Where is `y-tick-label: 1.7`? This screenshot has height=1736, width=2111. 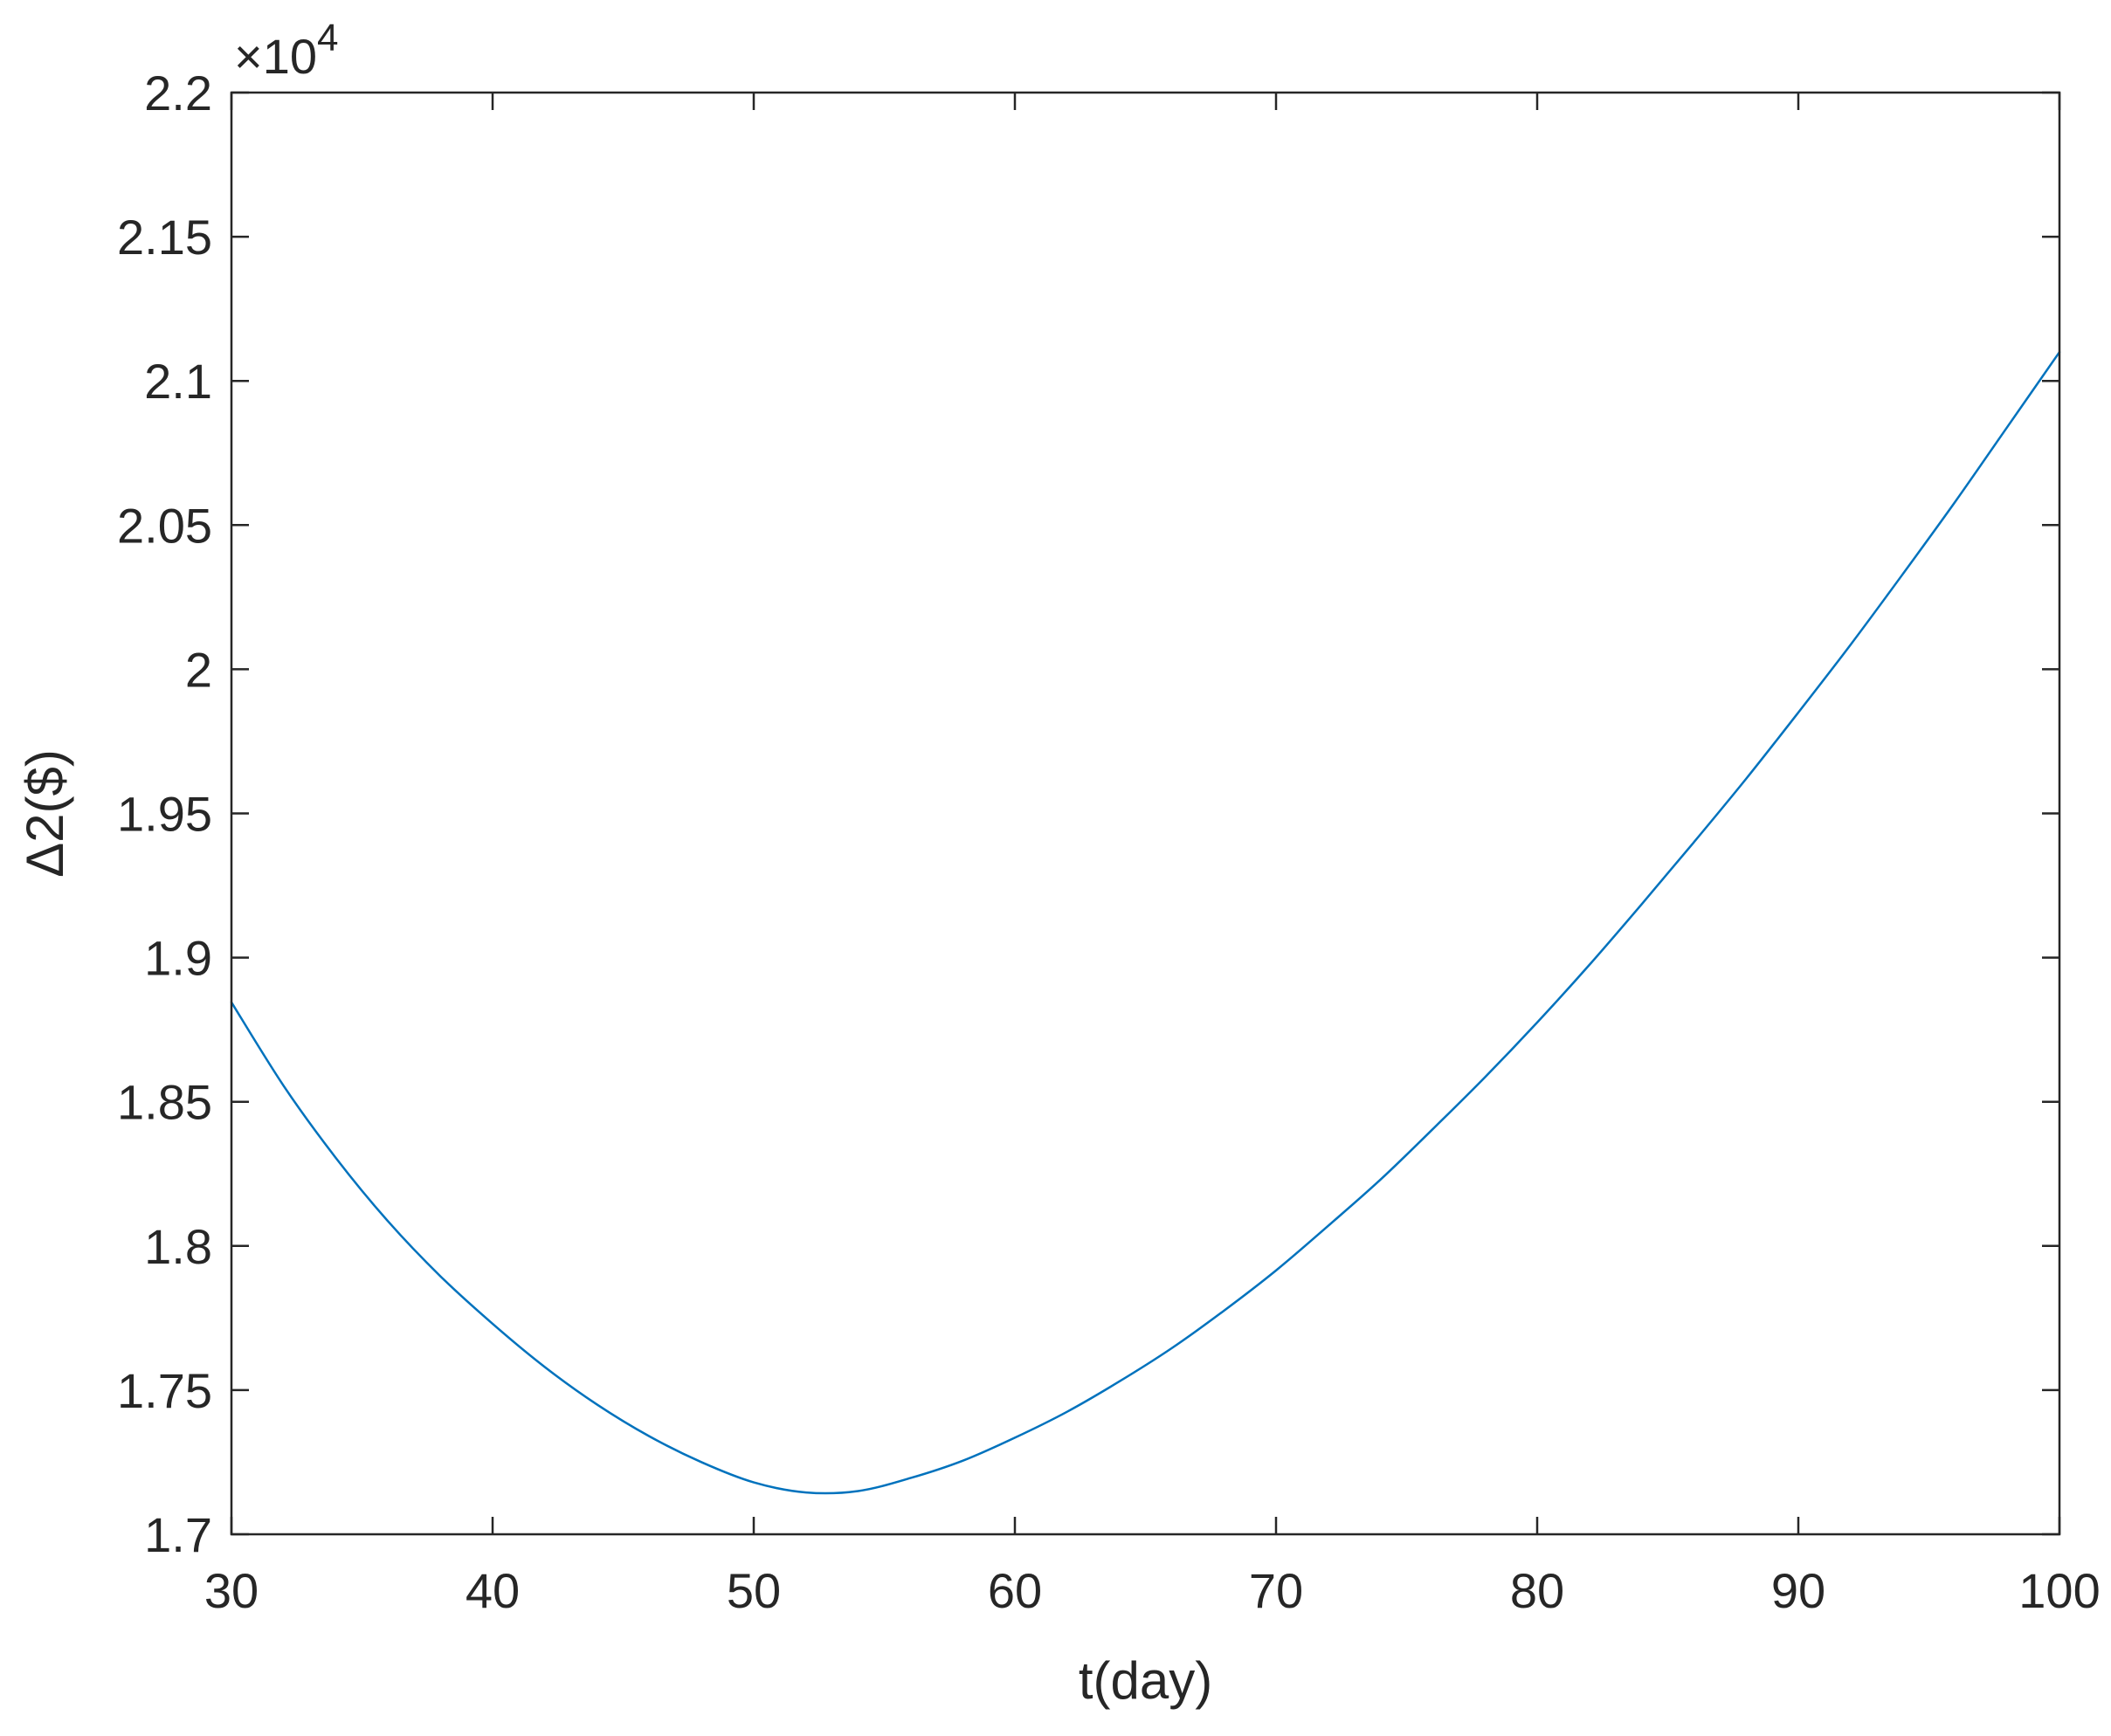 y-tick-label: 1.7 is located at coordinates (178, 1534).